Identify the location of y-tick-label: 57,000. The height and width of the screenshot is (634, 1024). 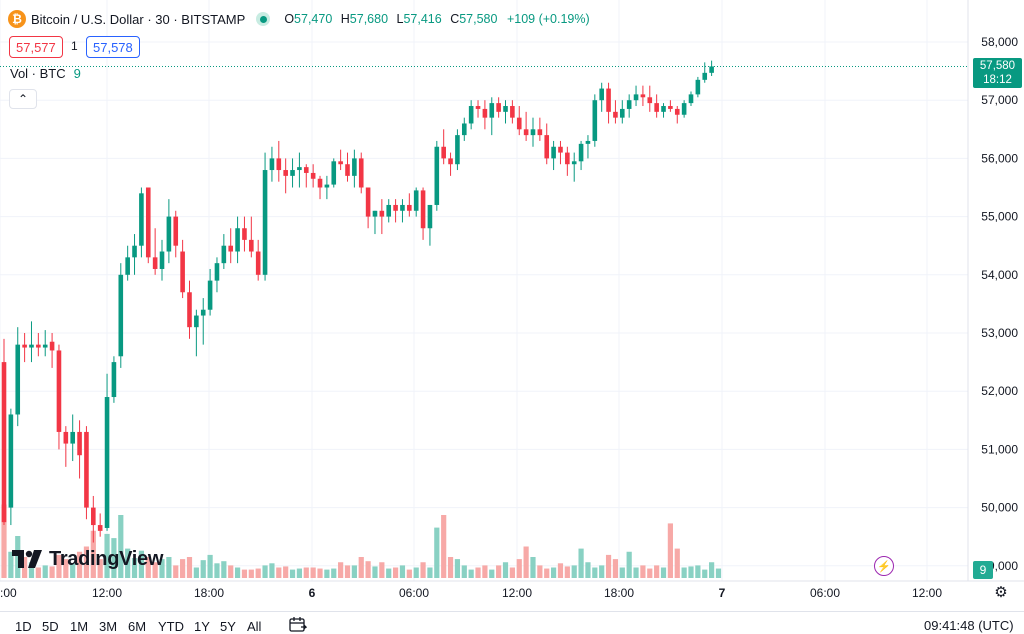
(999, 100).